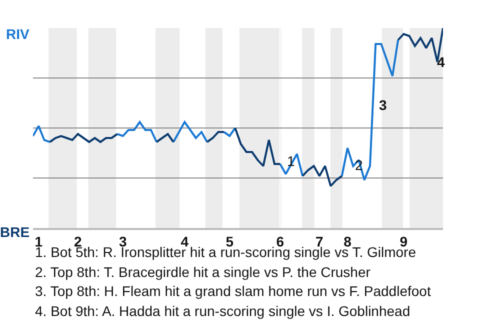 Image resolution: width=480 pixels, height=320 pixels. I want to click on text: BRE, so click(15, 232).